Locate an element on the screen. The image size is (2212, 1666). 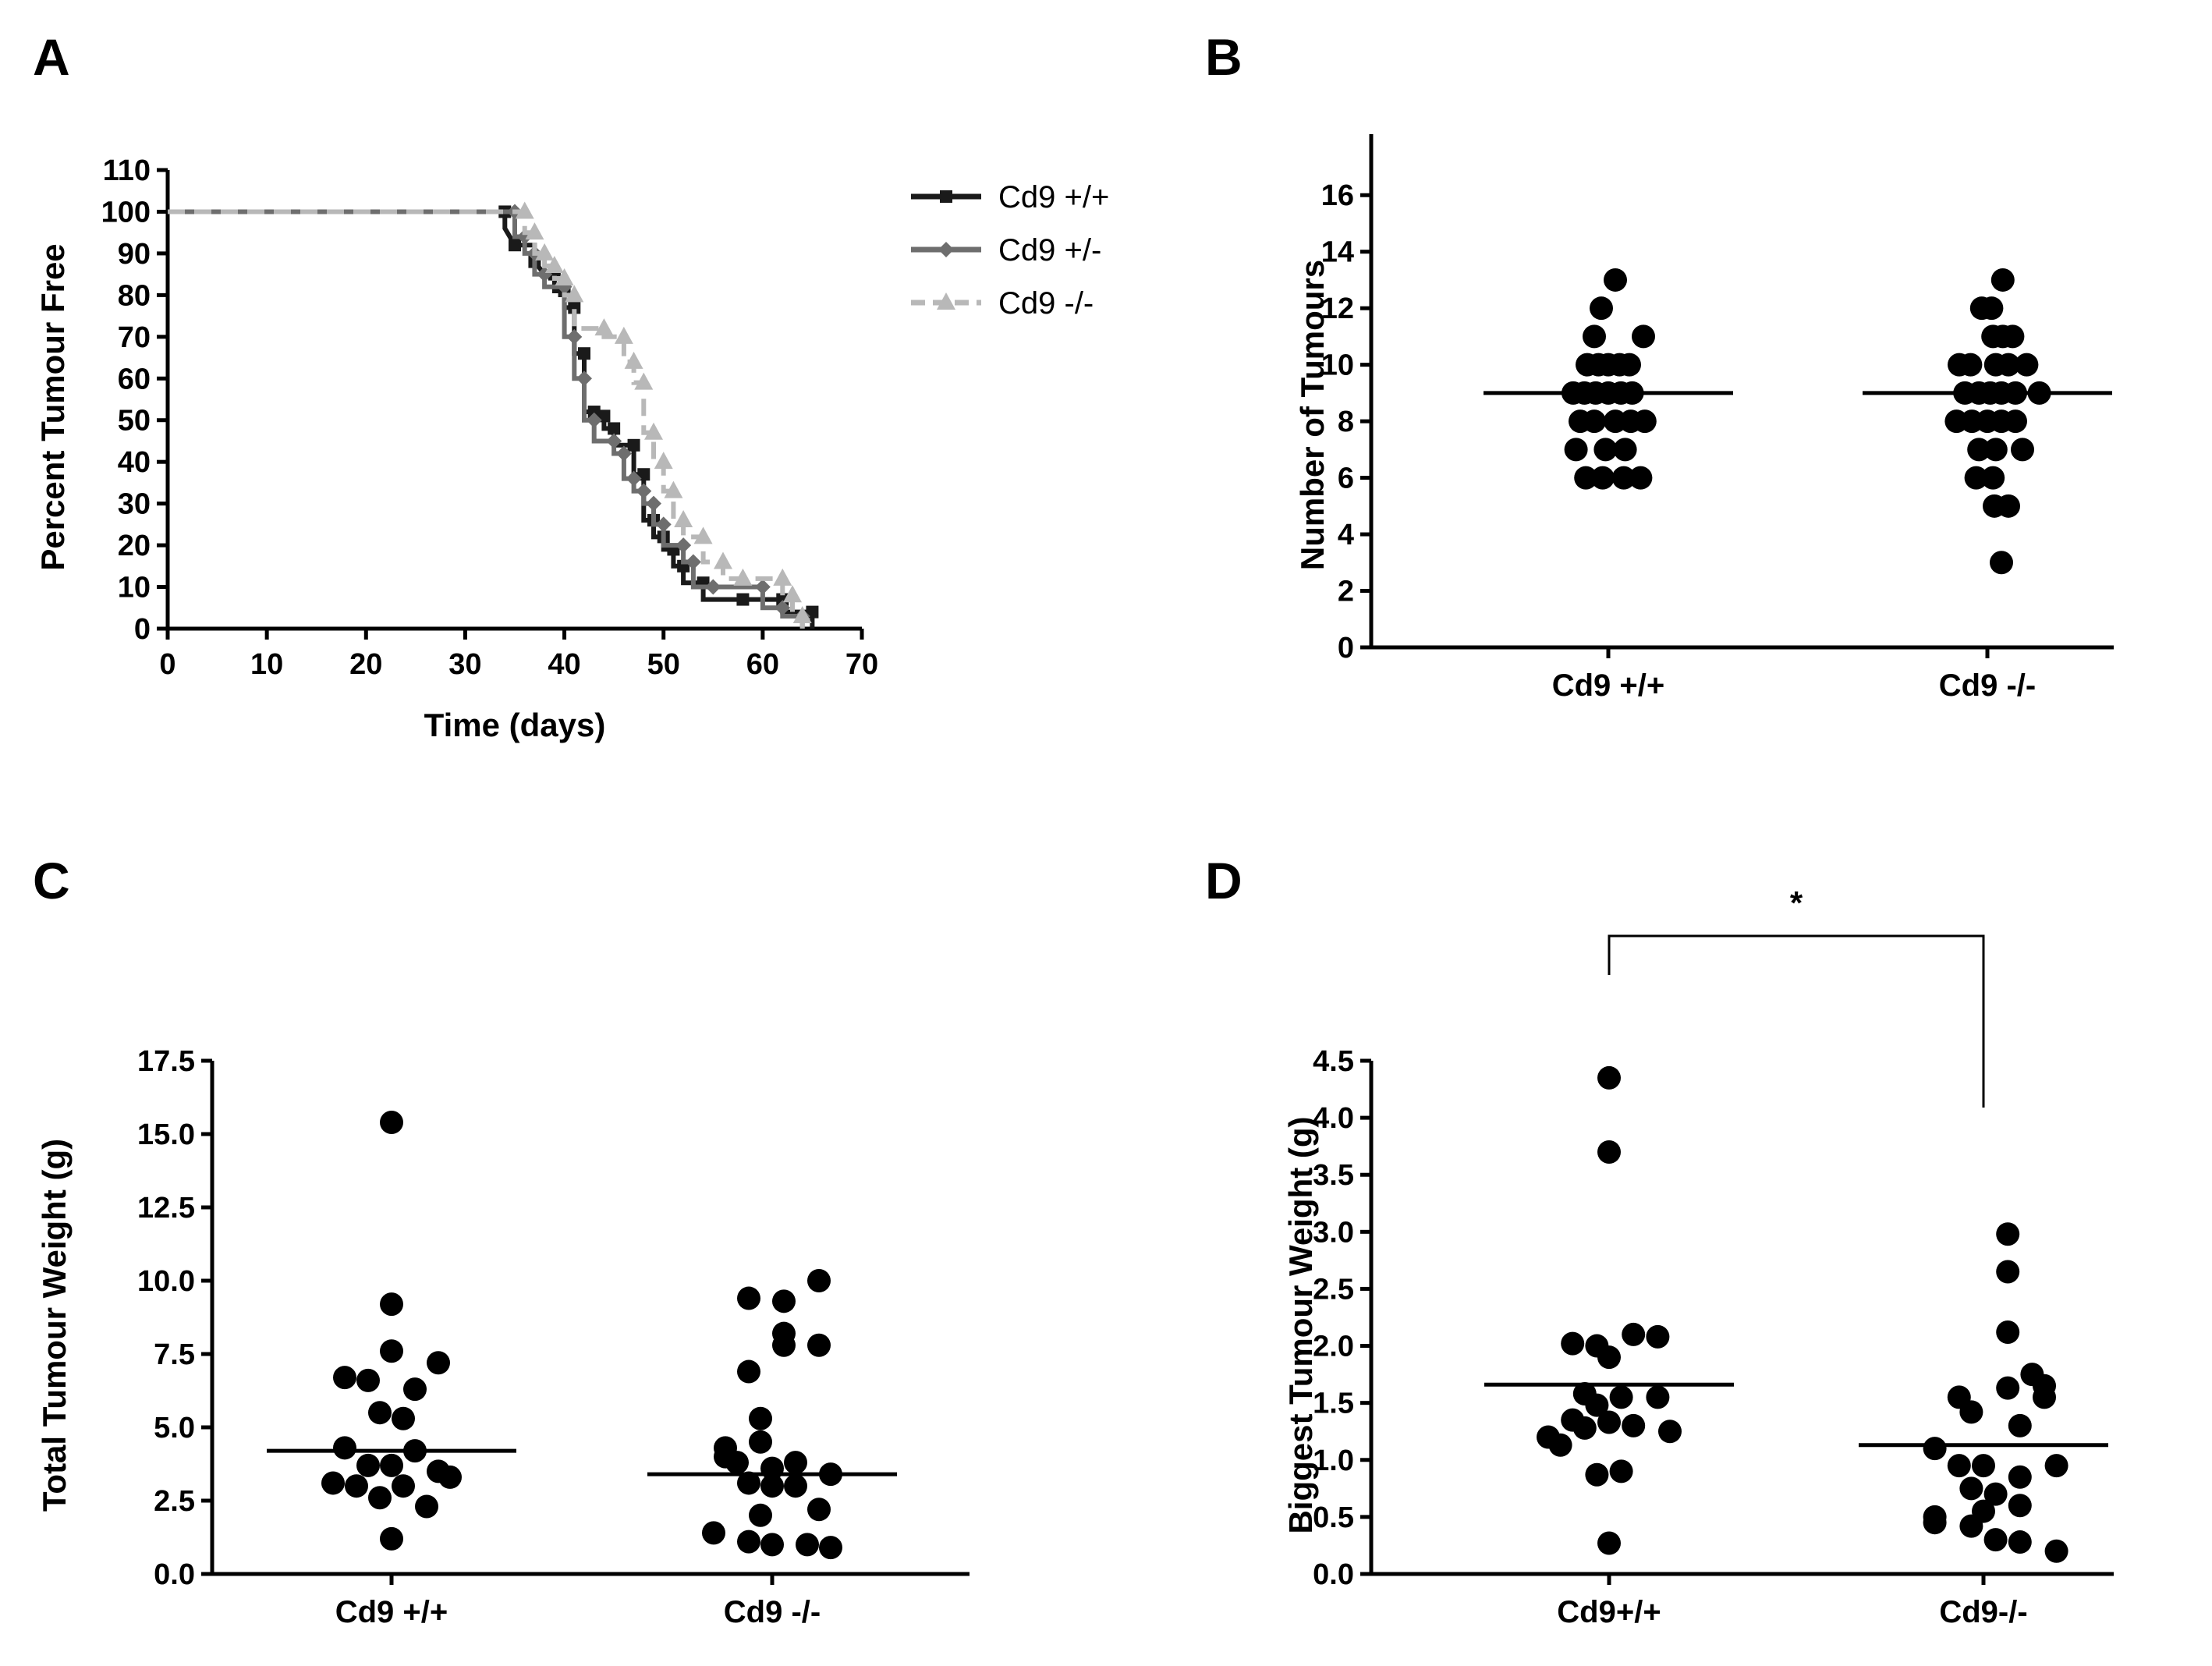
p2-y-tick-label: 12.5 is located at coordinates (166, 1208).